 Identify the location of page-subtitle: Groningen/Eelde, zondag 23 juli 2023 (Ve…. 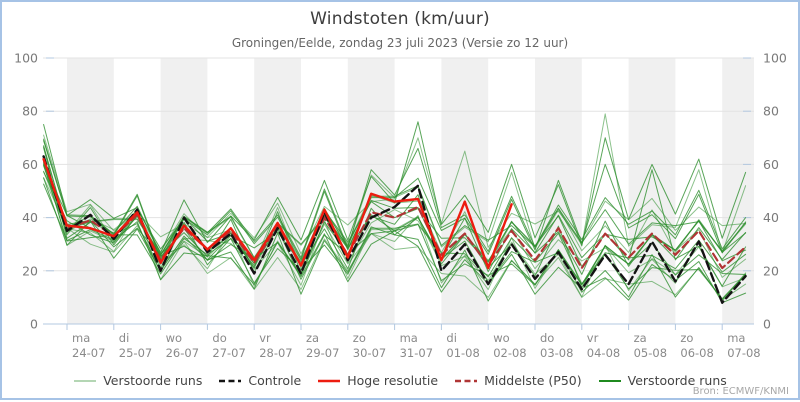
(400, 43).